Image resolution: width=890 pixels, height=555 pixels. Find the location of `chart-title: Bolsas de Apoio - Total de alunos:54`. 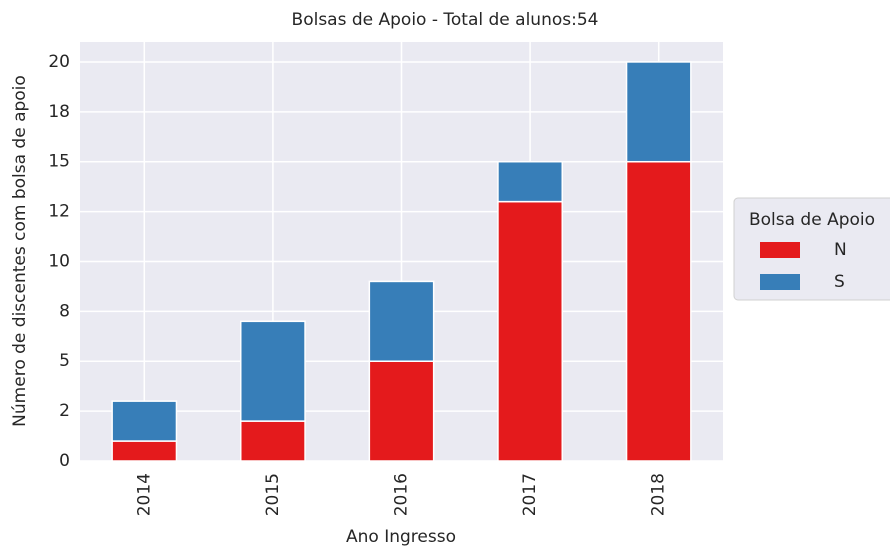

chart-title: Bolsas de Apoio - Total de alunos:54 is located at coordinates (445, 20).